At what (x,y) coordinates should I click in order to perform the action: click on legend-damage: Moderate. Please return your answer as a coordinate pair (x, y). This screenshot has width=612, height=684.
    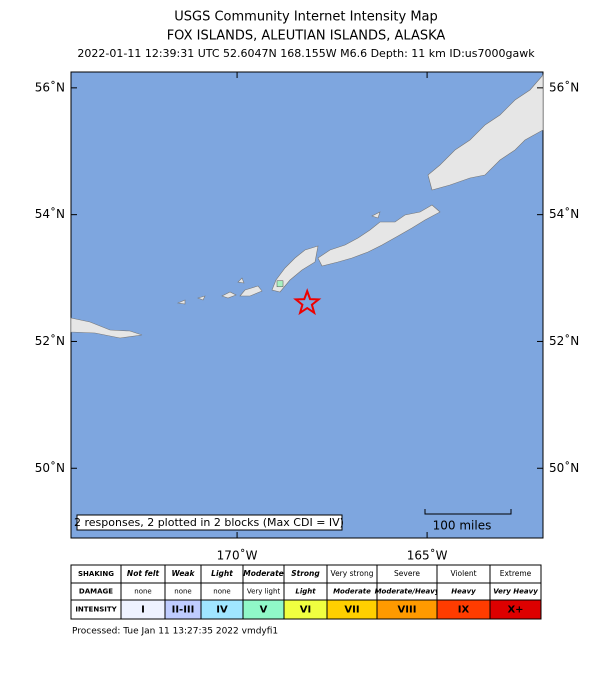
    Looking at the image, I should click on (352, 592).